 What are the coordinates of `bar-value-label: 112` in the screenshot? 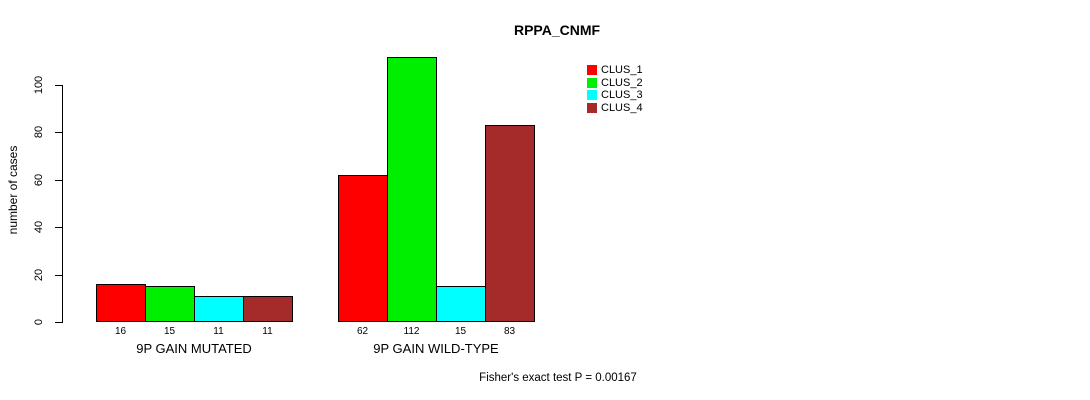 It's located at (411, 331).